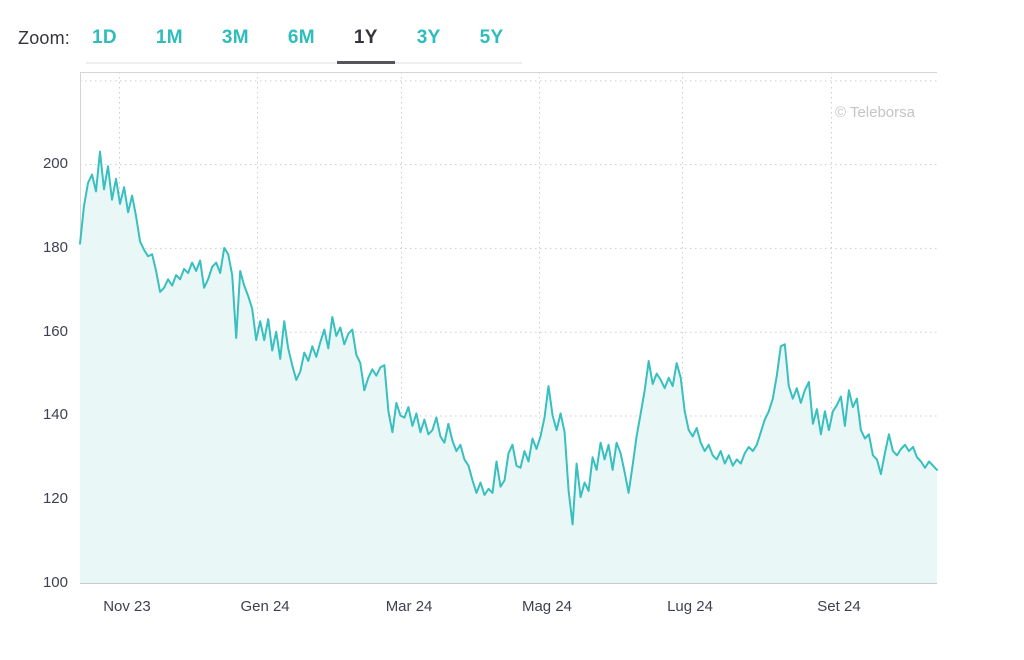  What do you see at coordinates (839, 606) in the screenshot?
I see `x-axis-tick-5: Set 24` at bounding box center [839, 606].